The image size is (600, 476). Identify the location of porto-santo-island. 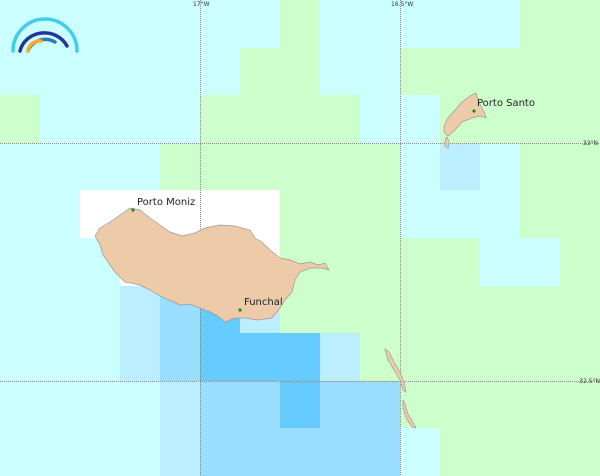
(465, 114).